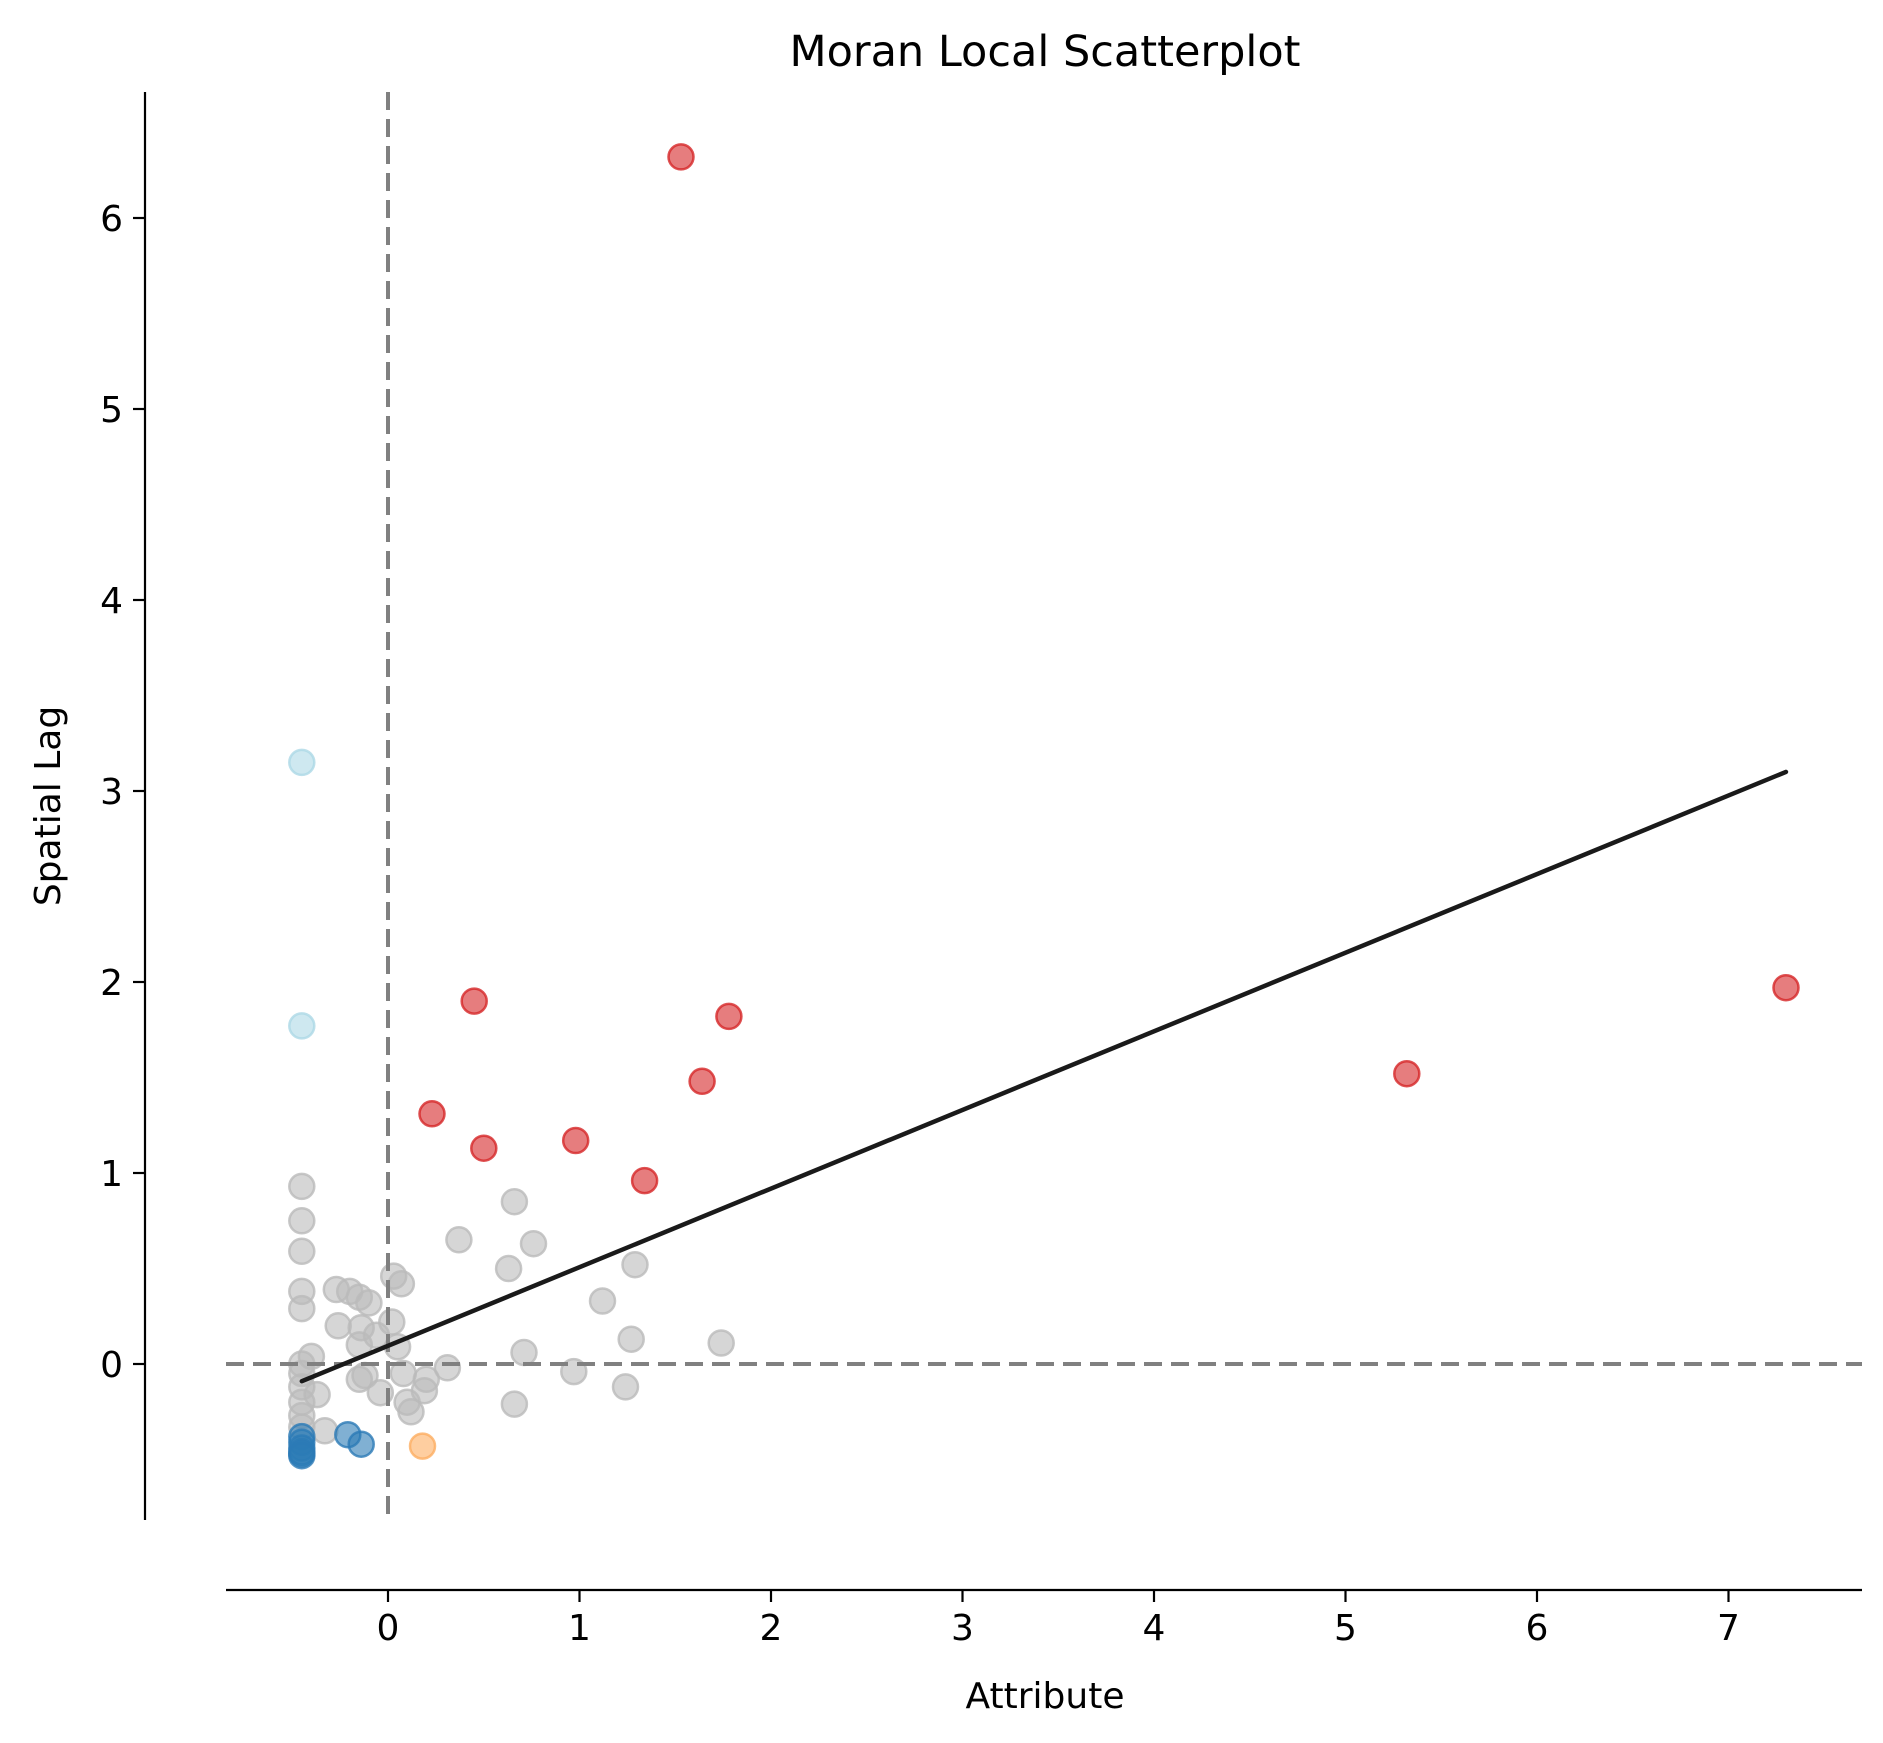 This screenshot has width=1883, height=1743. I want to click on y-tick-label-1: 1, so click(111, 1174).